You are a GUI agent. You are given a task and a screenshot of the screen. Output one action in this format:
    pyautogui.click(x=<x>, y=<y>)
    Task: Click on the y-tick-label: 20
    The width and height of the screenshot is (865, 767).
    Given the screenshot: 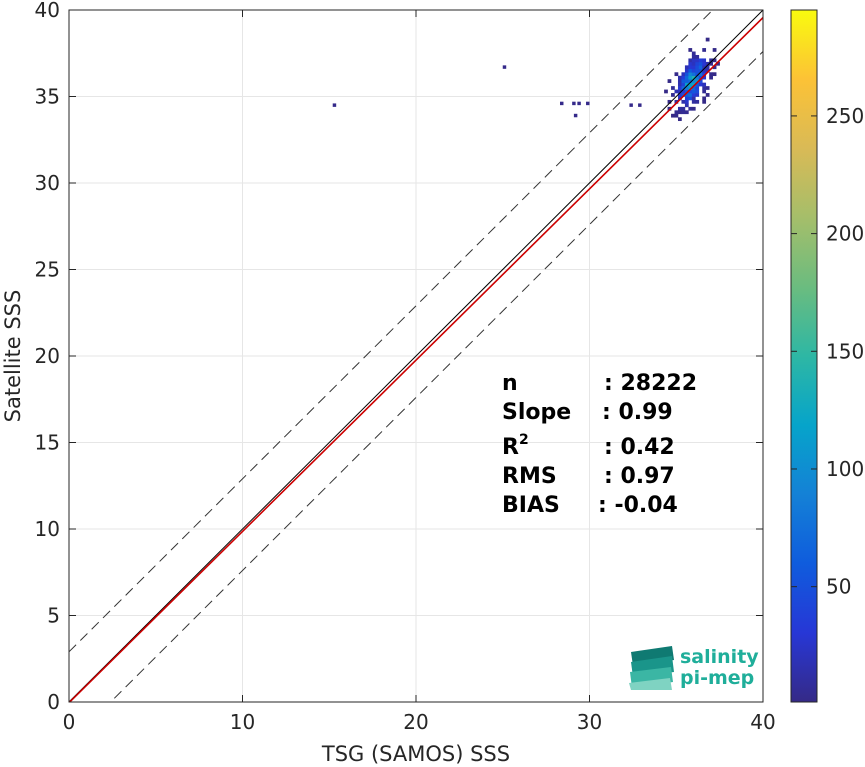 What is the action you would take?
    pyautogui.click(x=47, y=356)
    